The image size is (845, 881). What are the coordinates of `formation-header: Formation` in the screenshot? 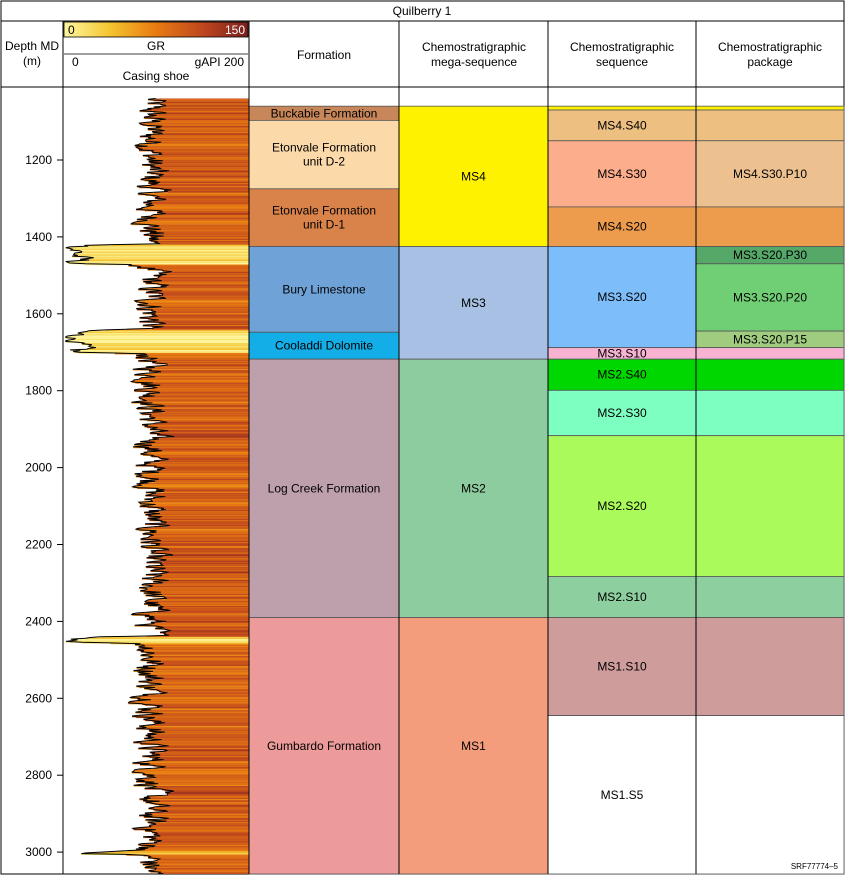 It's located at (324, 55).